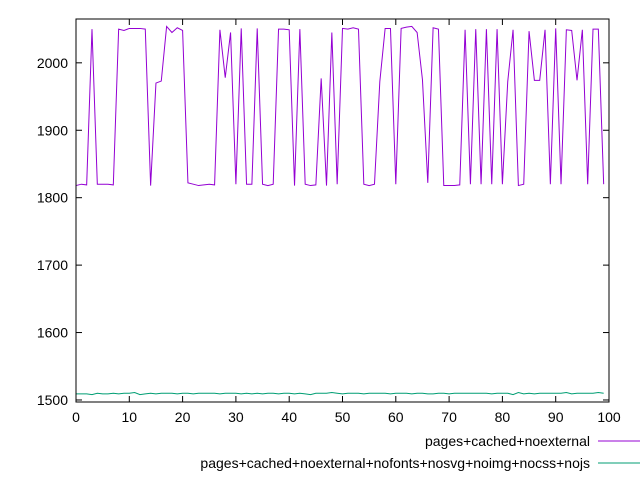 Image resolution: width=640 pixels, height=480 pixels. I want to click on x-tick-label: 80, so click(503, 417).